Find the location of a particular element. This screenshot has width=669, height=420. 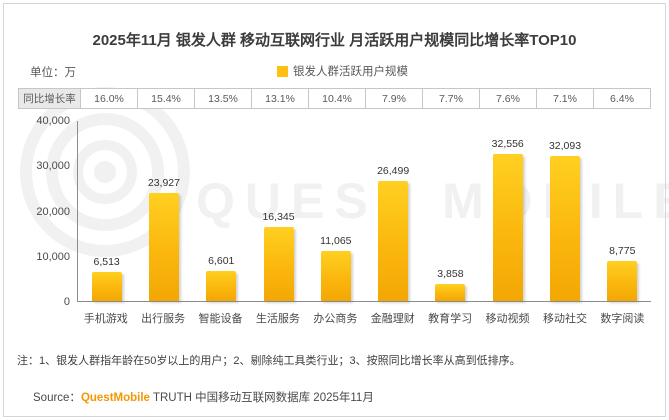

growth-rate-cell: 13.1% is located at coordinates (280, 98).